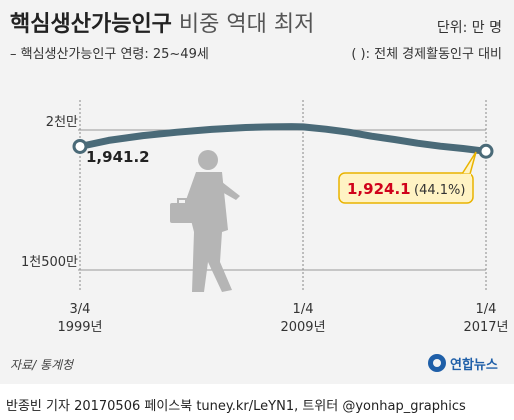 Image resolution: width=514 pixels, height=420 pixels. Describe the element at coordinates (79, 327) in the screenshot. I see `x-tick-label-bottom-0: 1999년` at that location.